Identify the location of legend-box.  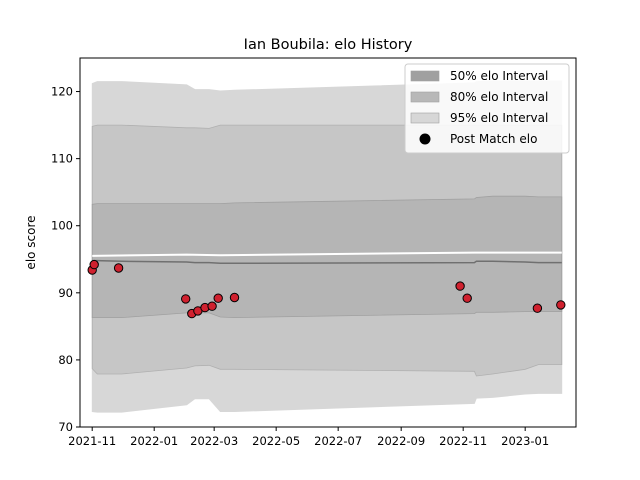
(487, 108).